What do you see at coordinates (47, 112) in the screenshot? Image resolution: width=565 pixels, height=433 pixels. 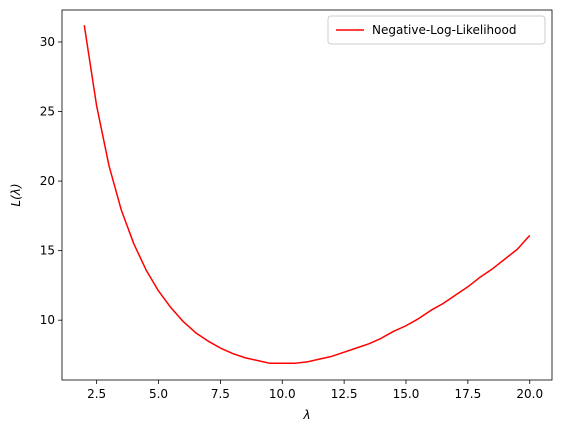 I see `y-tick-label: 25` at bounding box center [47, 112].